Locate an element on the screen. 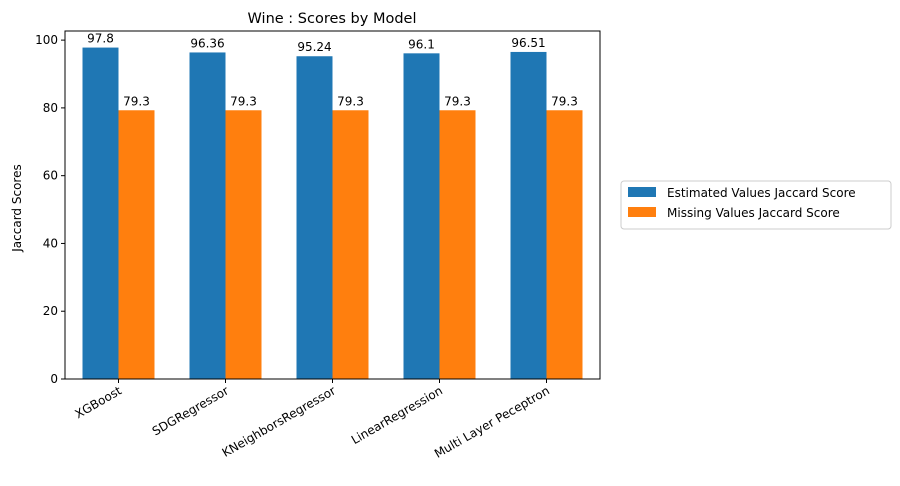  chart-title: Wine : Scores by Model is located at coordinates (332, 19).